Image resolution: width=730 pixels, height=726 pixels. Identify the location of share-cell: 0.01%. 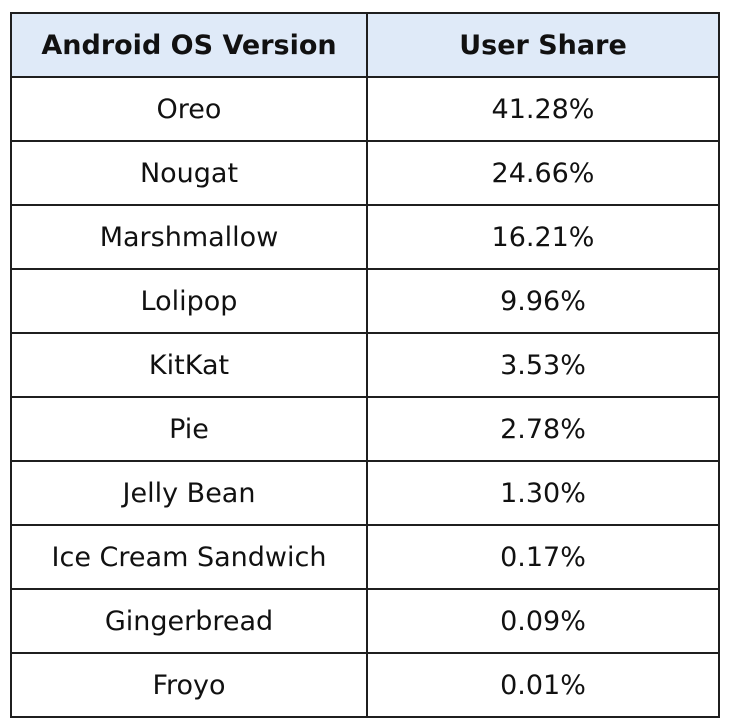
(543, 685).